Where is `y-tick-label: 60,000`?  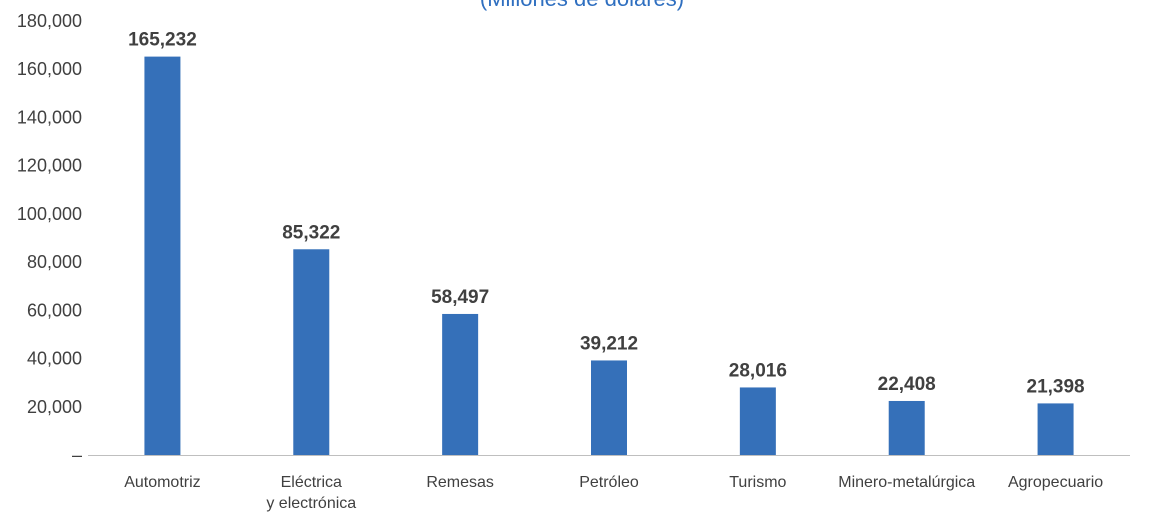
y-tick-label: 60,000 is located at coordinates (54, 310).